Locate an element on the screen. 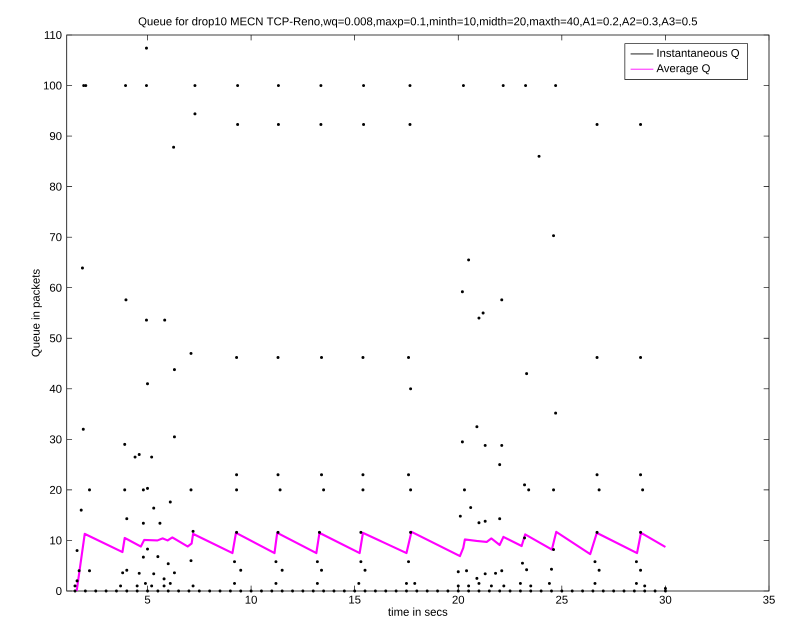 The height and width of the screenshot is (631, 797). y-tick-label: 90 is located at coordinates (56, 136).